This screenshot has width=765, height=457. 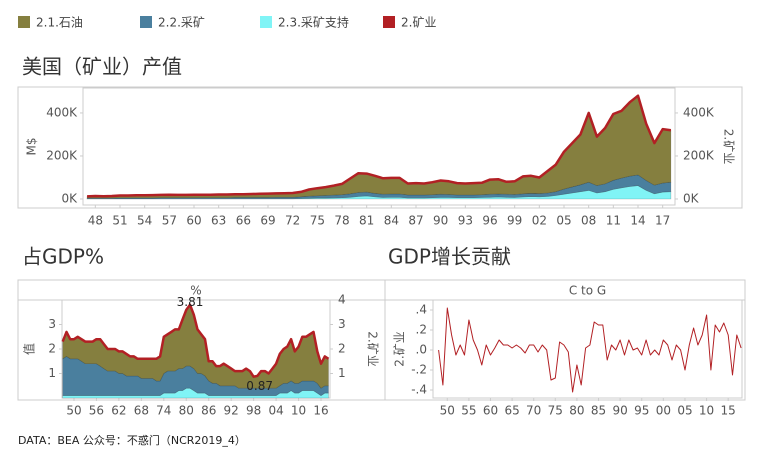 I want to click on legend-label: 2.3.采矿支持, so click(x=313, y=22).